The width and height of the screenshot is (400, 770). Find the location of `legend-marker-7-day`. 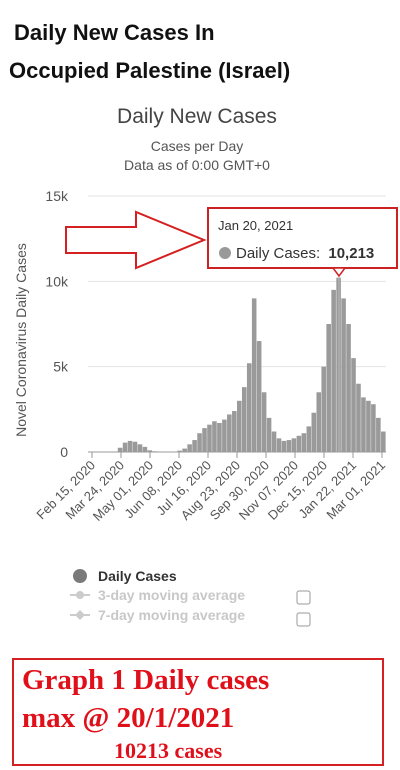

legend-marker-7-day is located at coordinates (80, 615).